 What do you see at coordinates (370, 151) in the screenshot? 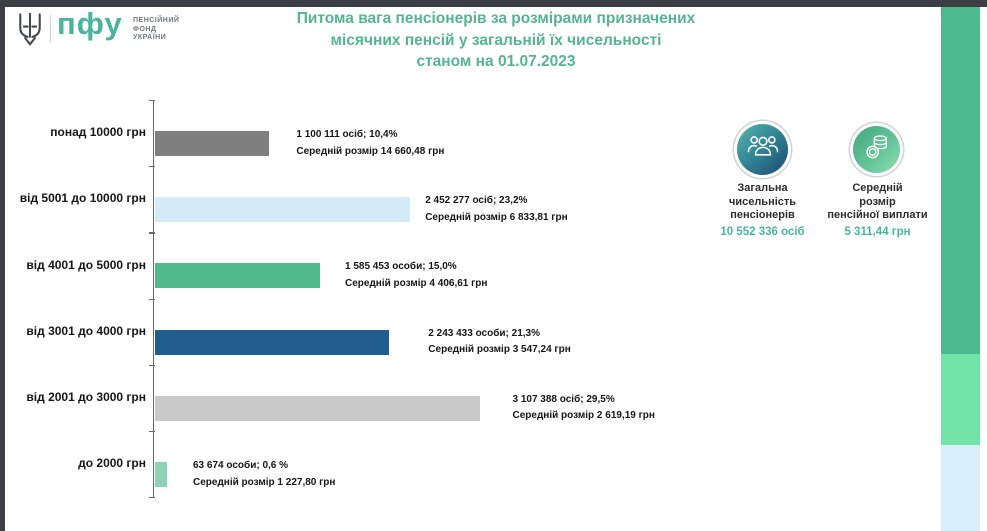
I see `annotation-average-line: Середній розмір 14 660,48 грн` at bounding box center [370, 151].